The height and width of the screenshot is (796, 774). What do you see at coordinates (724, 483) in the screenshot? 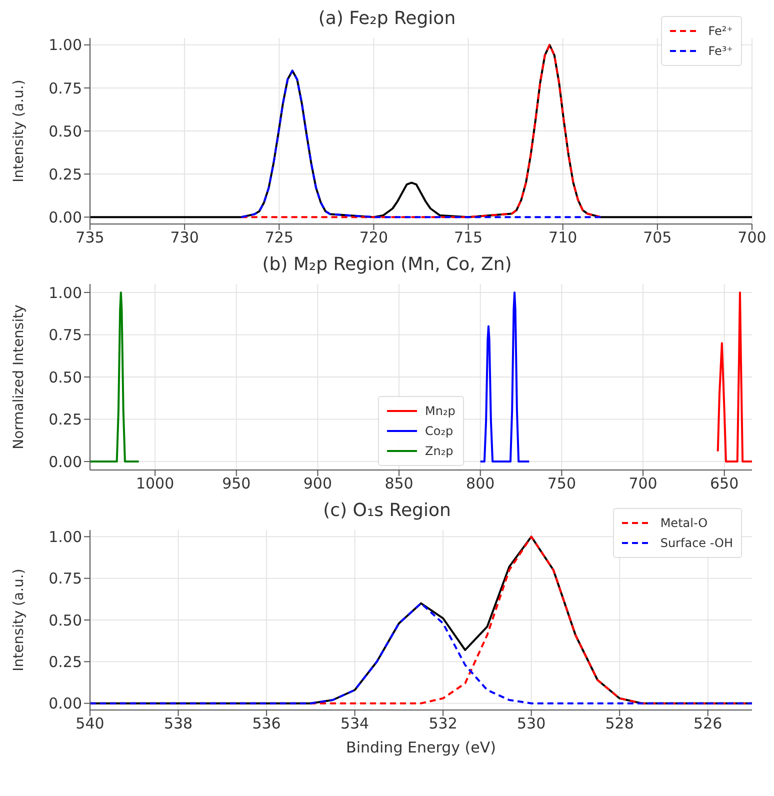
I see `x-tick-label: 650` at bounding box center [724, 483].